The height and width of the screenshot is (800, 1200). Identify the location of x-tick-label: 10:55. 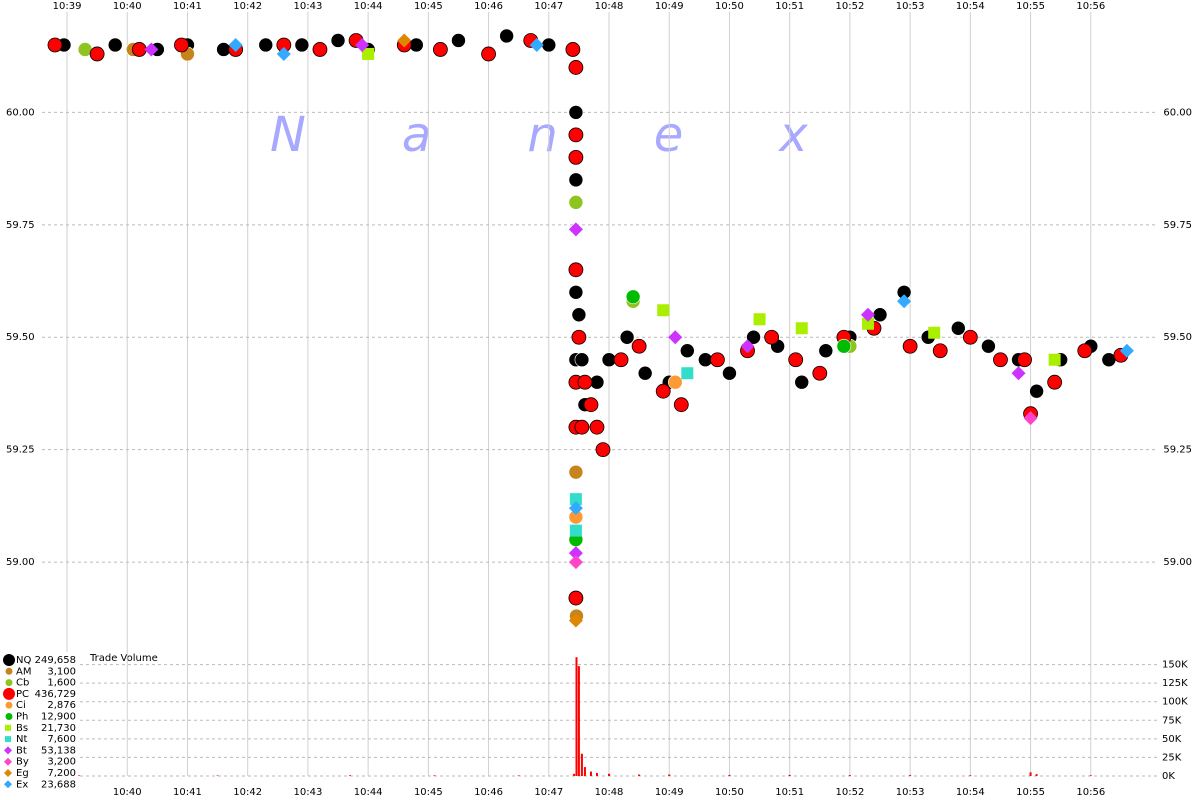
(1030, 792).